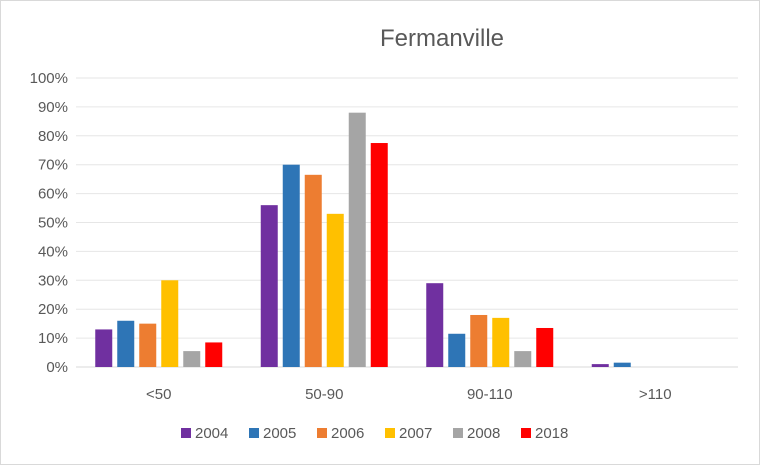 This screenshot has width=760, height=465. I want to click on x-tick-label: 90-110, so click(490, 394).